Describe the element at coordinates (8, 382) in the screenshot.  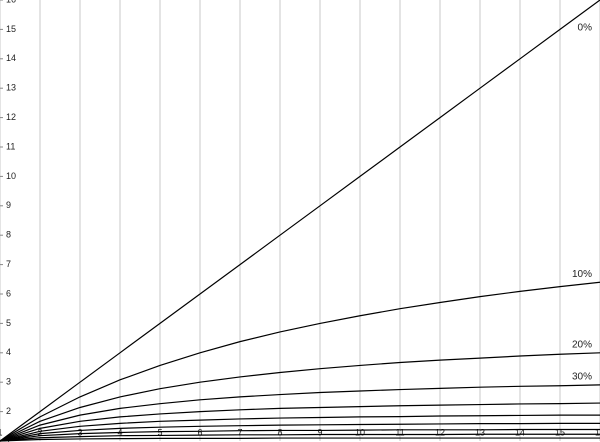
I see `y-tick-label: 3` at that location.